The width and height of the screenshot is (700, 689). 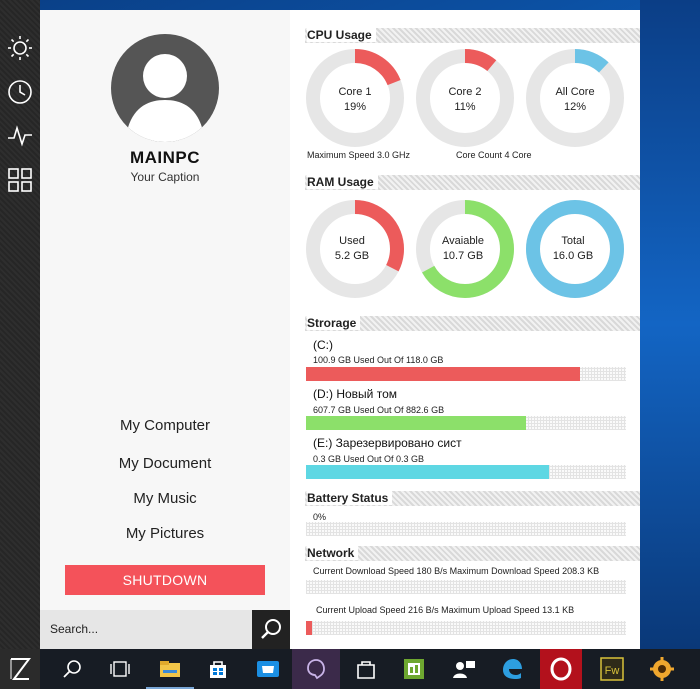 I want to click on opera-icon, so click(x=561, y=669).